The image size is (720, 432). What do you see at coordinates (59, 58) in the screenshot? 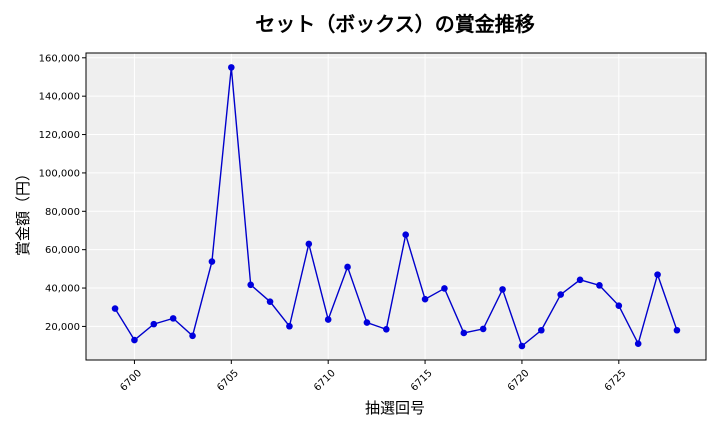
I see `y-tick-label: 160,000` at bounding box center [59, 58].